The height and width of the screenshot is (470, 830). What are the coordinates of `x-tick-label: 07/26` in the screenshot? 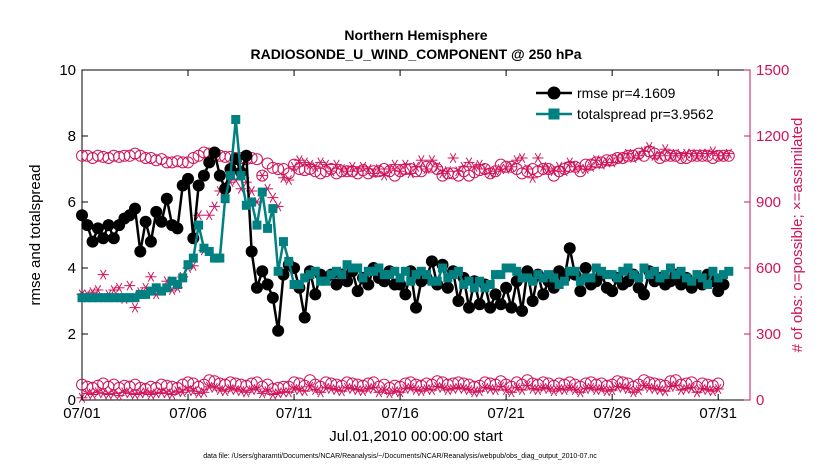 It's located at (612, 413).